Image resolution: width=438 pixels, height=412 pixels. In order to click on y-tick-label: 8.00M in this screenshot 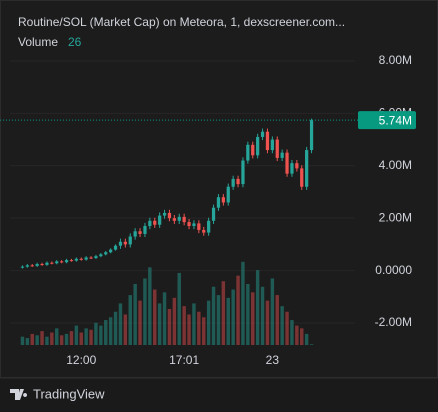, I will do `click(395, 60)`.